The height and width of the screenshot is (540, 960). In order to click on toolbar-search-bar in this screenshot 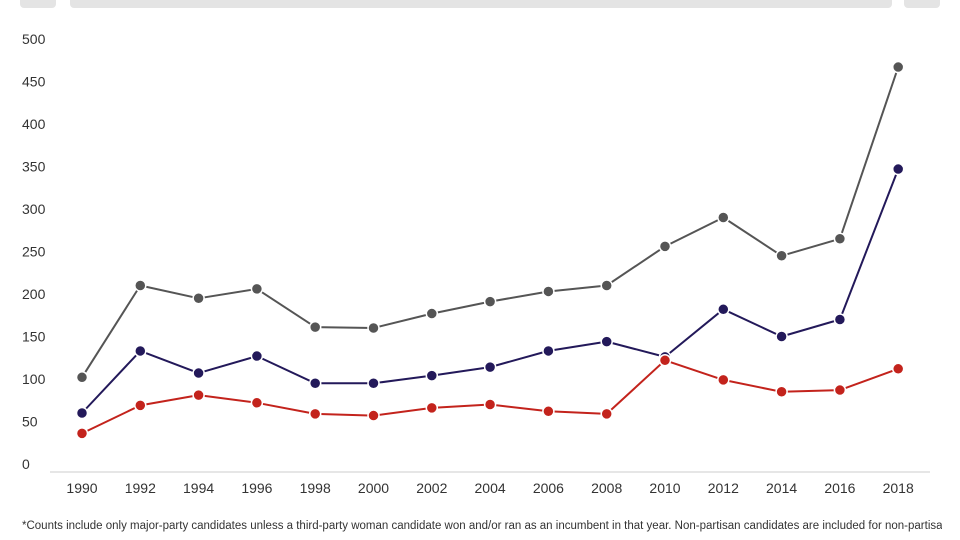, I will do `click(481, 4)`.